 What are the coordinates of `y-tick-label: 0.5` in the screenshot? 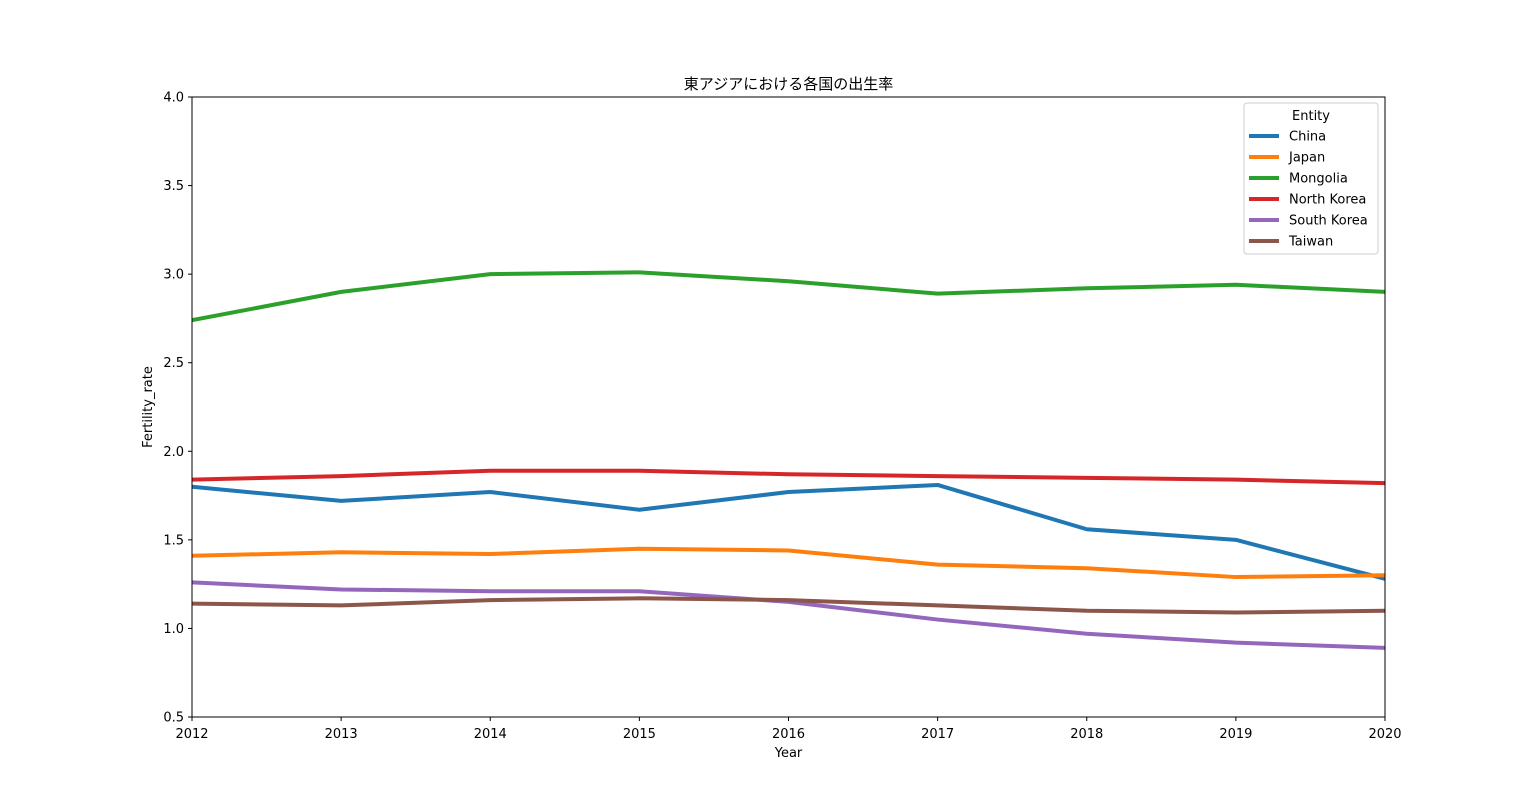 It's located at (173, 718).